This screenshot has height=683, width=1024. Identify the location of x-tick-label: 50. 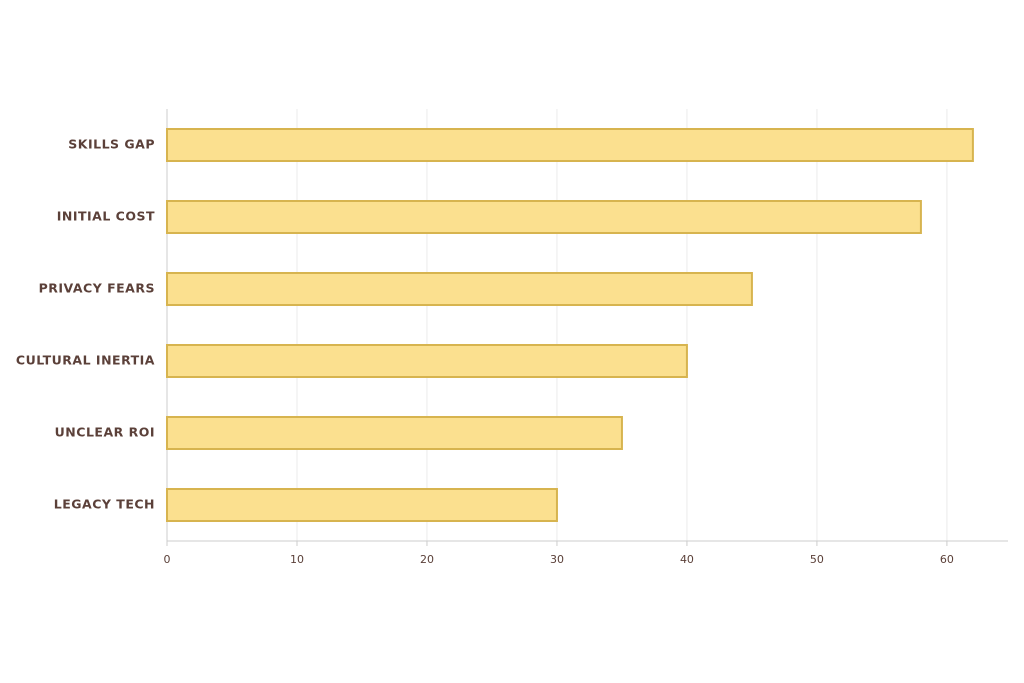
(817, 559).